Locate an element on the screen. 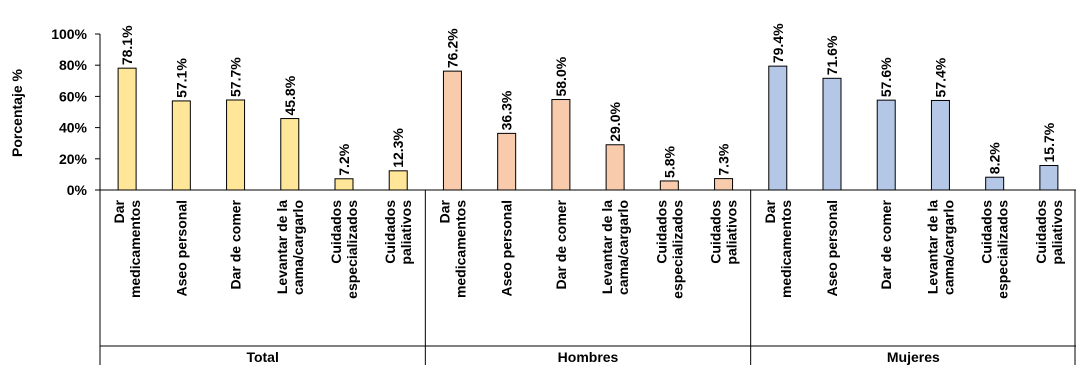 This screenshot has width=1076, height=365. bar-value-label: 45.8% is located at coordinates (290, 95).